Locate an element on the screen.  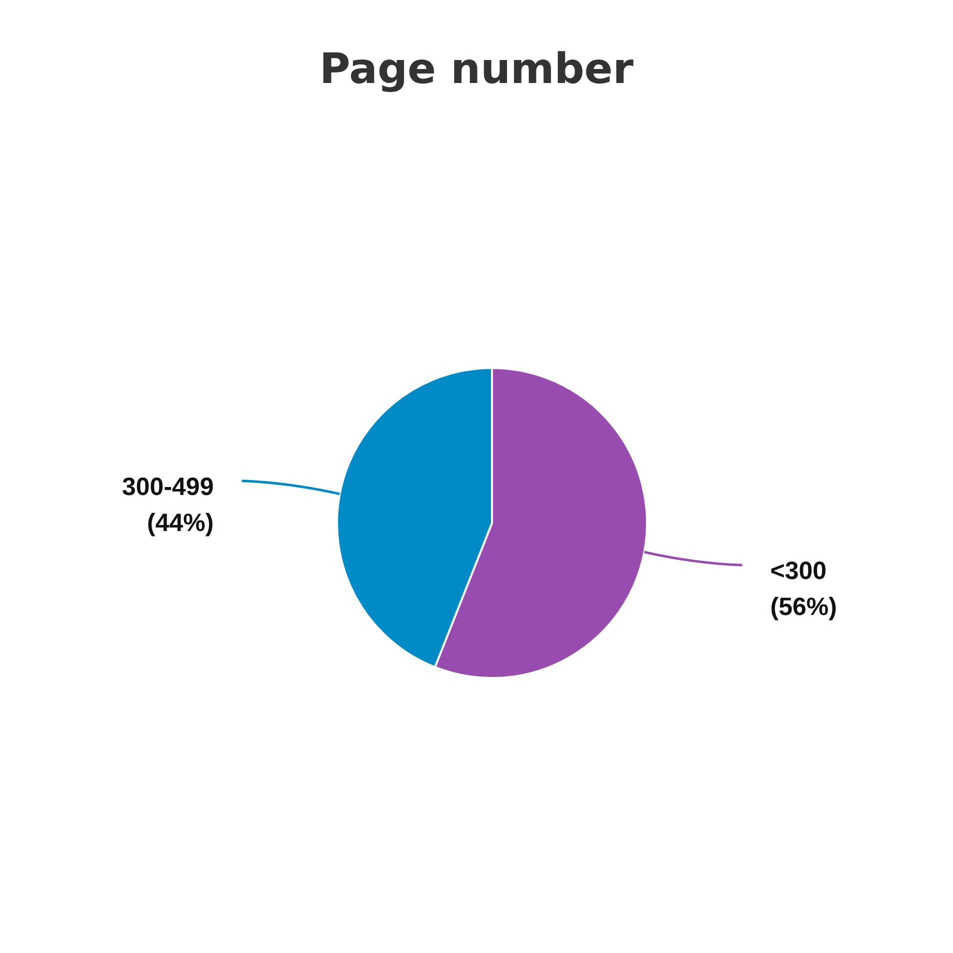
slice-label: <300 is located at coordinates (798, 571).